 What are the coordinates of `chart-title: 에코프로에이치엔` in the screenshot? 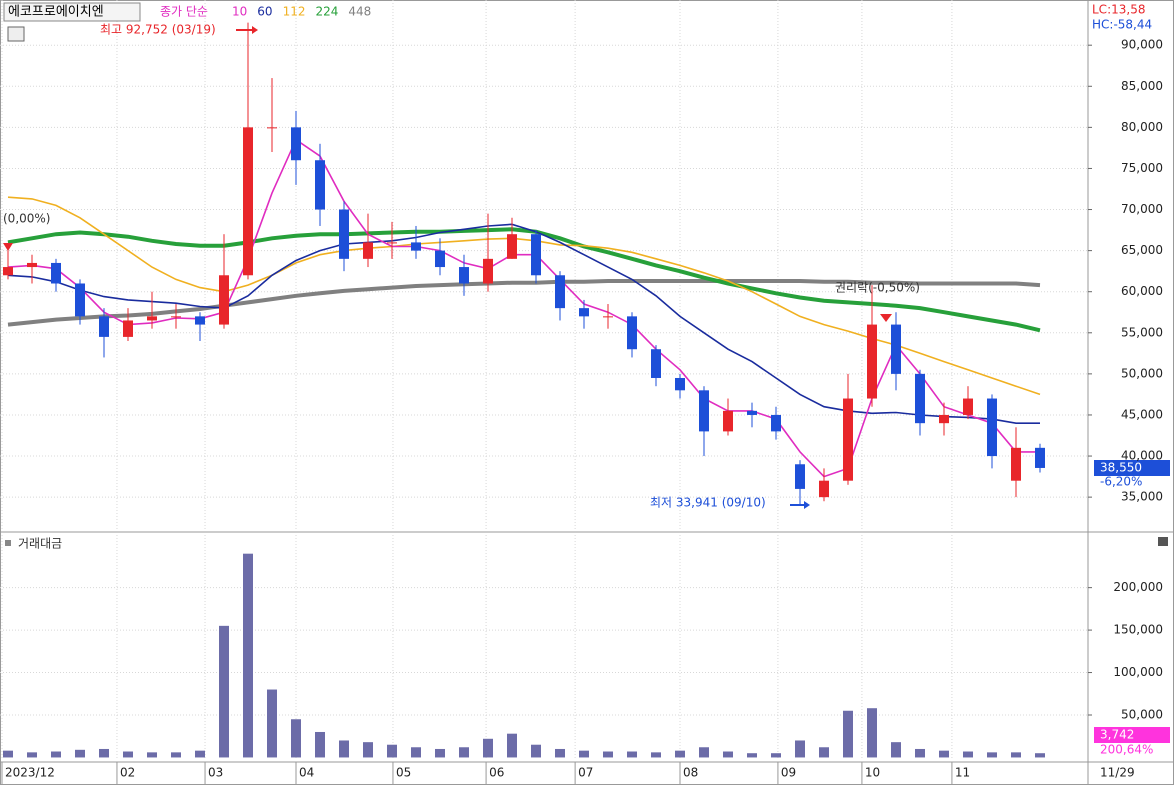 It's located at (56, 12).